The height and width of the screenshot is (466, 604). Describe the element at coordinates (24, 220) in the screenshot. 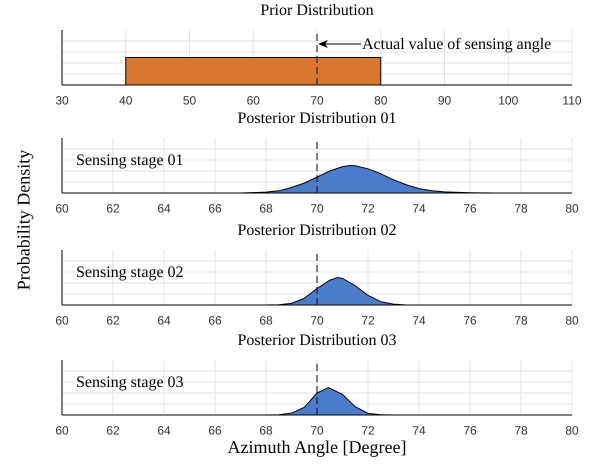

I see `y-axis-title: Probability Density` at that location.